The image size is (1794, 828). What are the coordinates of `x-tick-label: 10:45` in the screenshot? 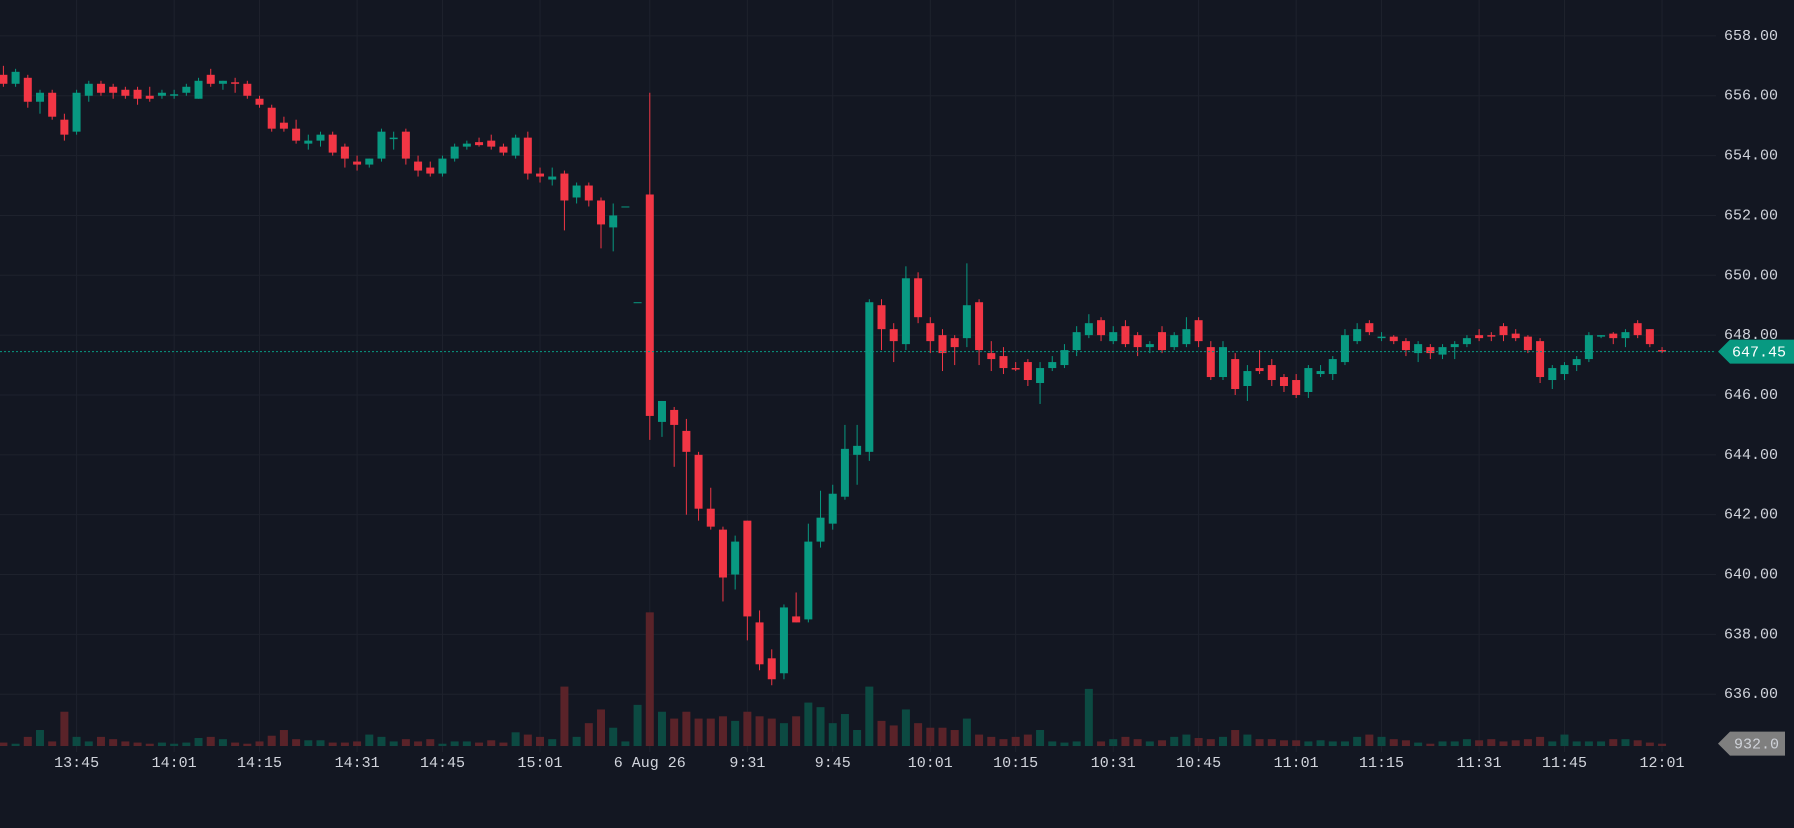 It's located at (1198, 763).